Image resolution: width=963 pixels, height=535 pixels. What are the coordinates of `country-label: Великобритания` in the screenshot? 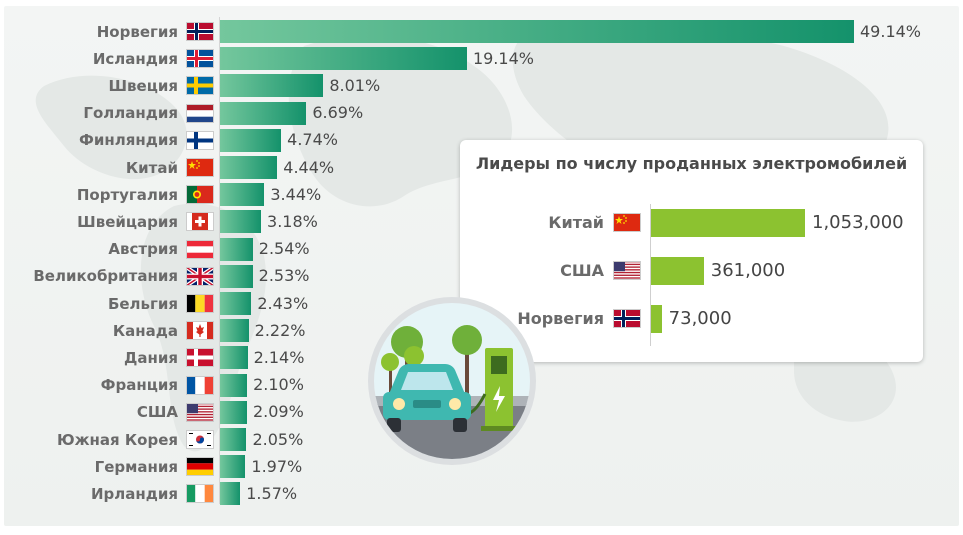 It's located at (105, 276).